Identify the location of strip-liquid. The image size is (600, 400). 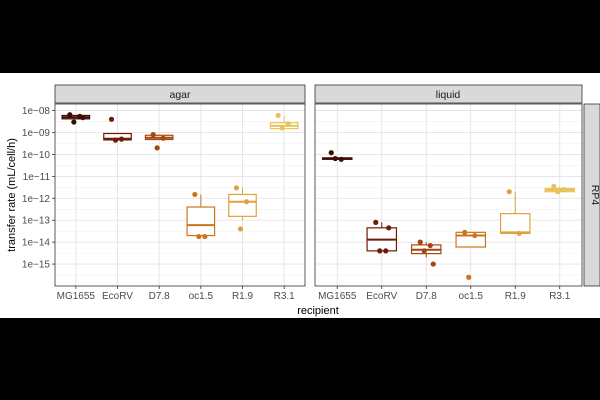
(448, 94).